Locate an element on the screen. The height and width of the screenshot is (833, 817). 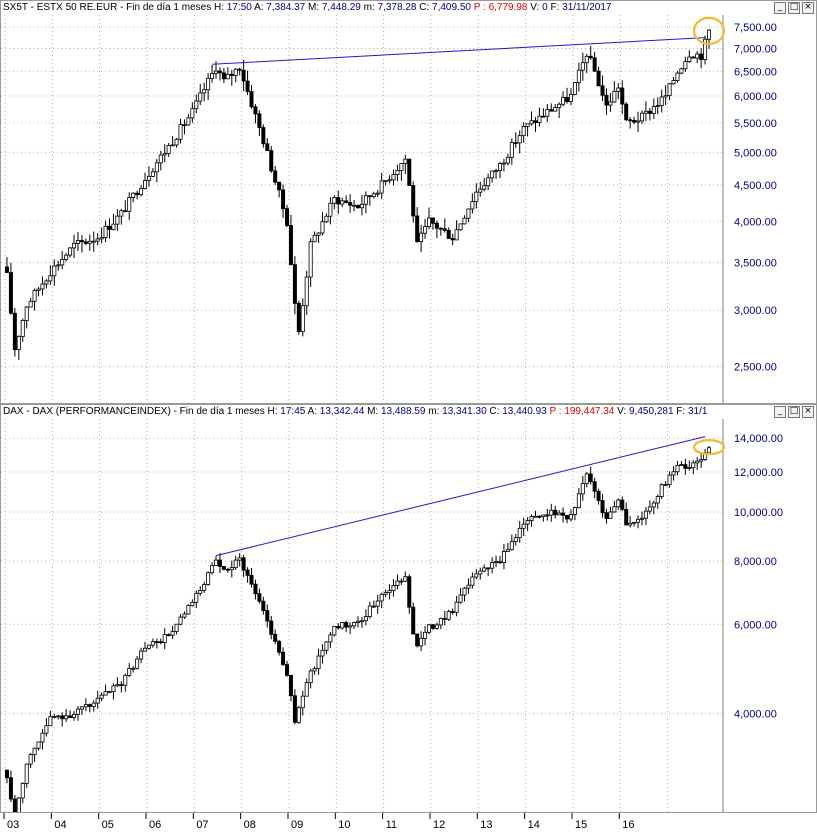
p-value: 199,447.34 is located at coordinates (589, 411).